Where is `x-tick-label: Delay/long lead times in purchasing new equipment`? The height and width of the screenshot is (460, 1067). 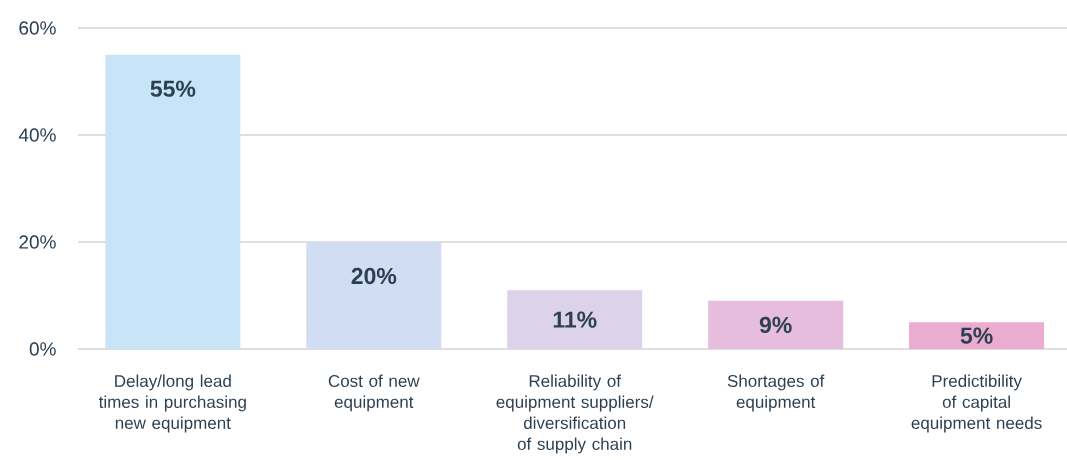
x-tick-label: Delay/long lead times in purchasing new equipment is located at coordinates (172, 403).